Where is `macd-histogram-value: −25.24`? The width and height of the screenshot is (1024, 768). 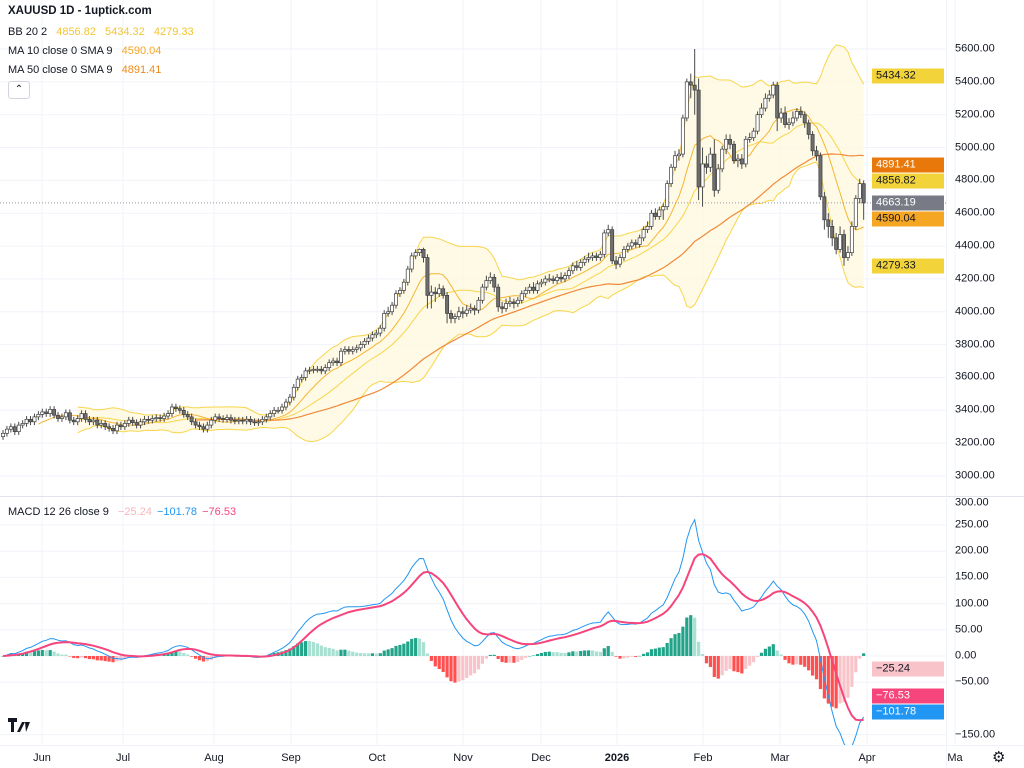
macd-histogram-value: −25.24 is located at coordinates (134, 512).